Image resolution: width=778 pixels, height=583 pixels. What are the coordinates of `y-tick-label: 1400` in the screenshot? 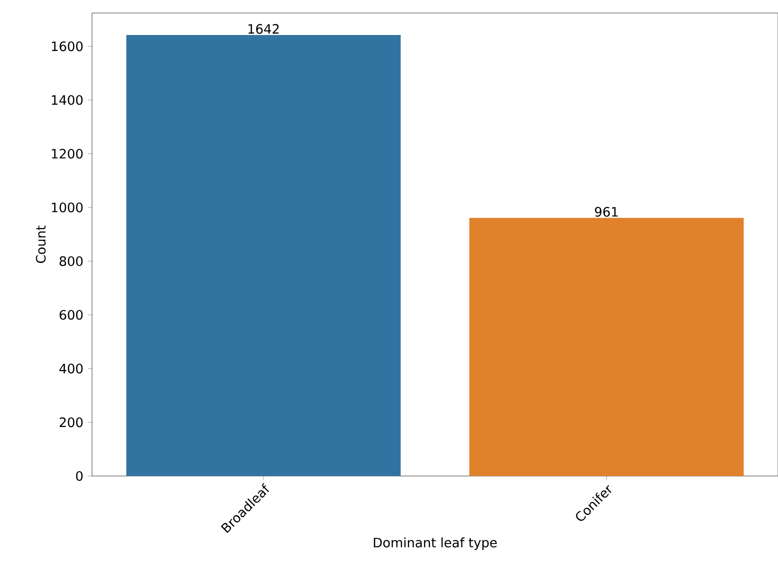 It's located at (67, 100).